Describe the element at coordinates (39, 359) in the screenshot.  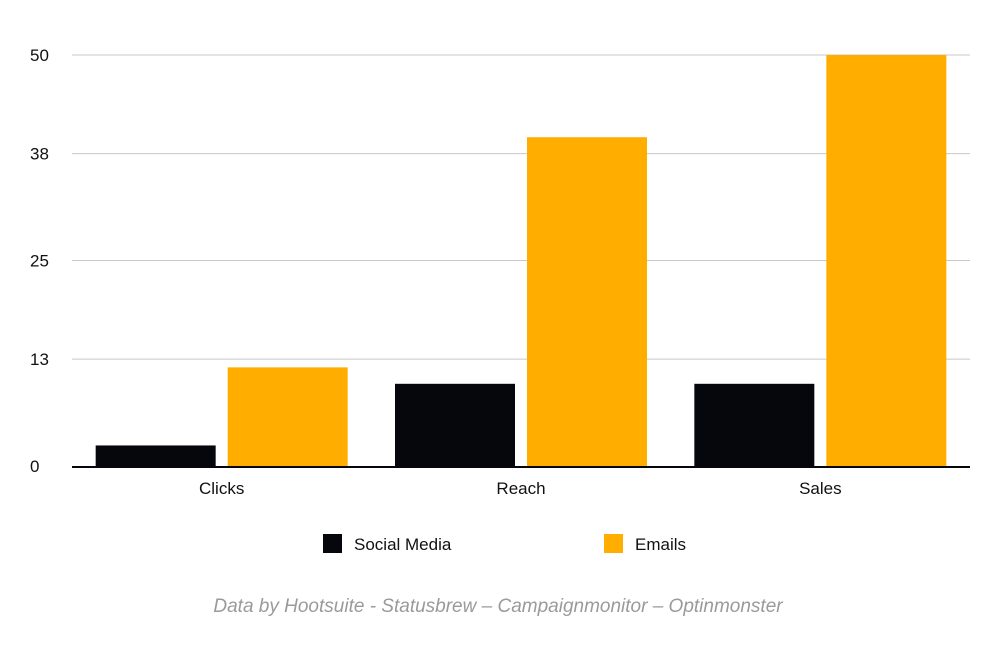
I see `y-tick-label: 13` at that location.